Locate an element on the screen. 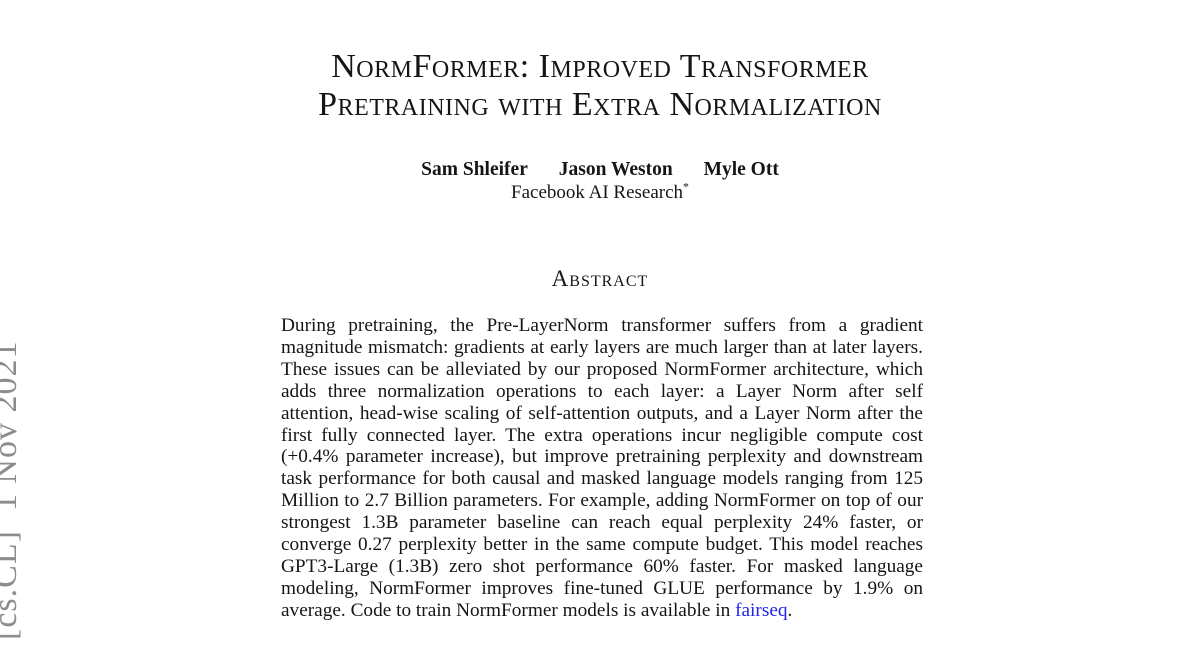 The height and width of the screenshot is (648, 1200). affiliation-name: Facebook AI Research is located at coordinates (597, 192).